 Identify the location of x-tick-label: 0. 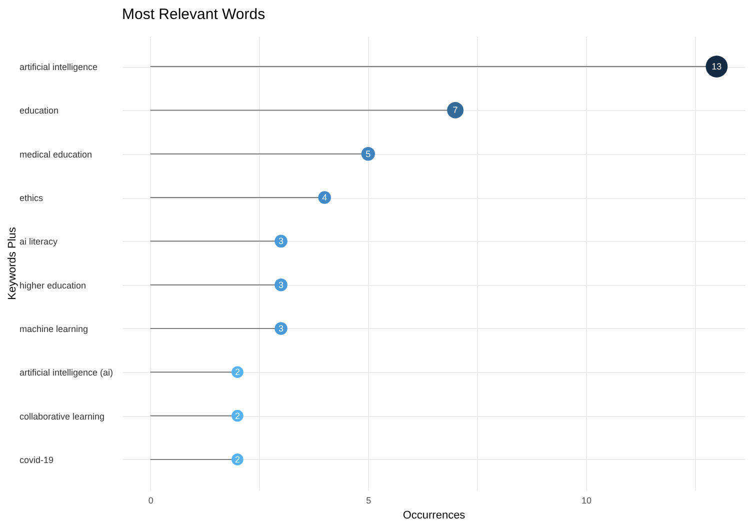
(151, 501).